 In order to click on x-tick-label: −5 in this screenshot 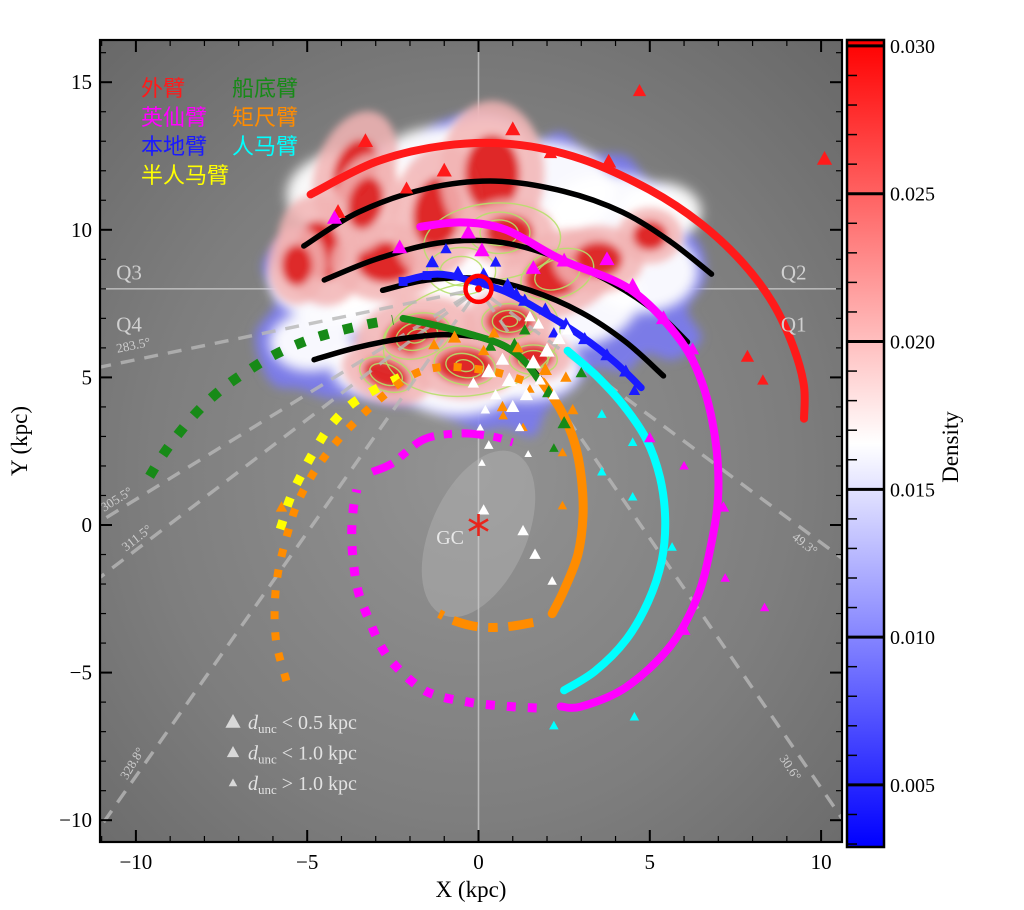, I will do `click(307, 862)`.